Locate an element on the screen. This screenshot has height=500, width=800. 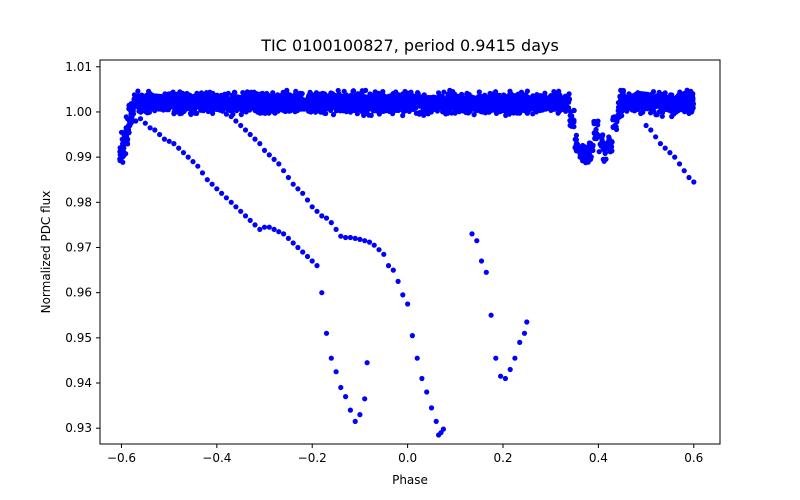
y-tick-label: 0.94 is located at coordinates (78, 383).